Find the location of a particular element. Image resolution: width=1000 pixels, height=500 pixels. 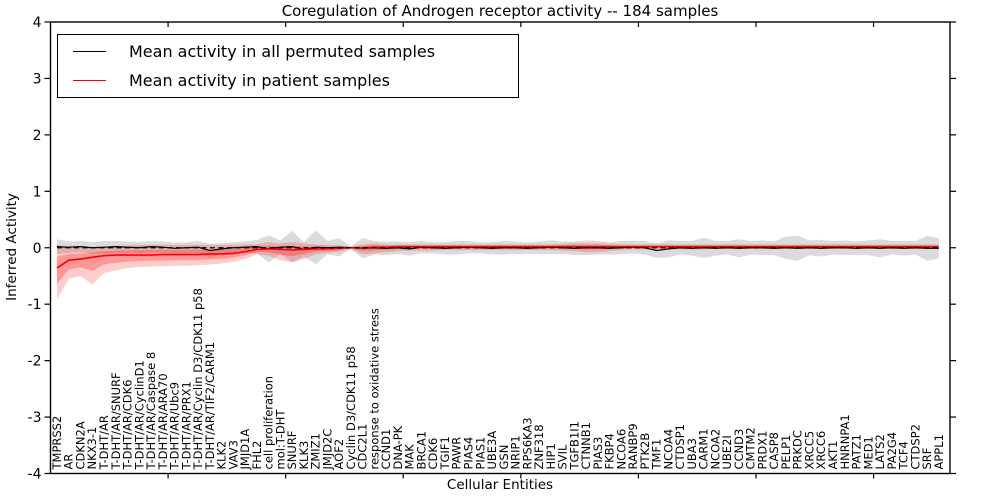

x-tick-label: UBE2I is located at coordinates (727, 452).